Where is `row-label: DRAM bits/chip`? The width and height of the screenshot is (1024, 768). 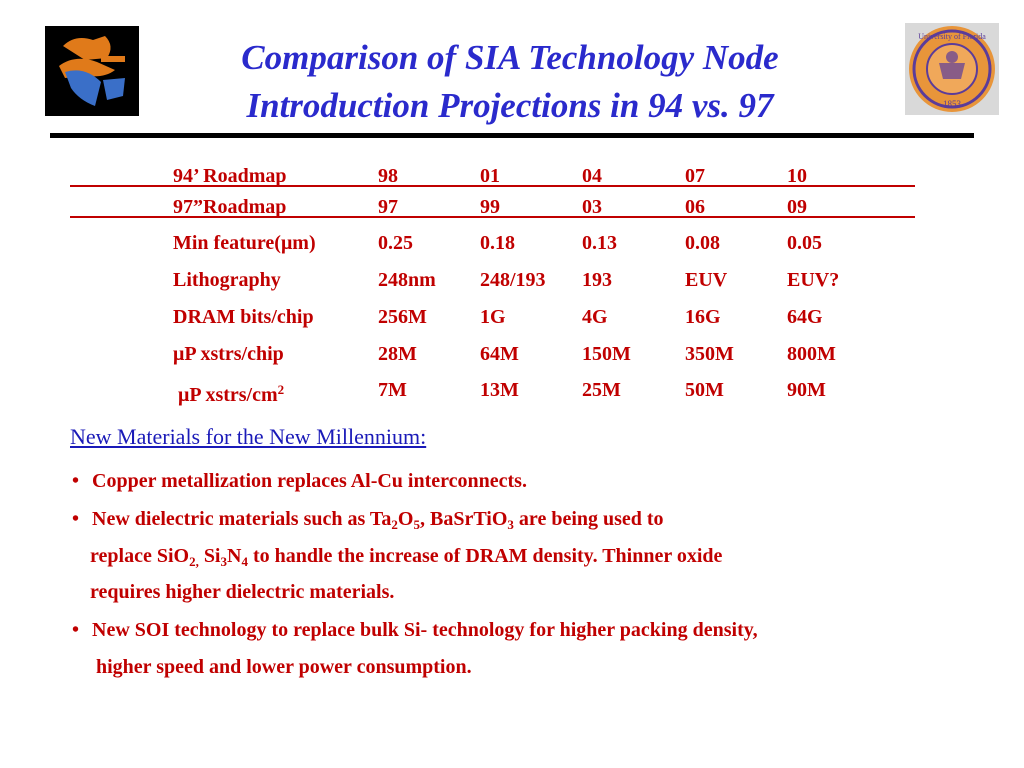 row-label: DRAM bits/chip is located at coordinates (243, 317).